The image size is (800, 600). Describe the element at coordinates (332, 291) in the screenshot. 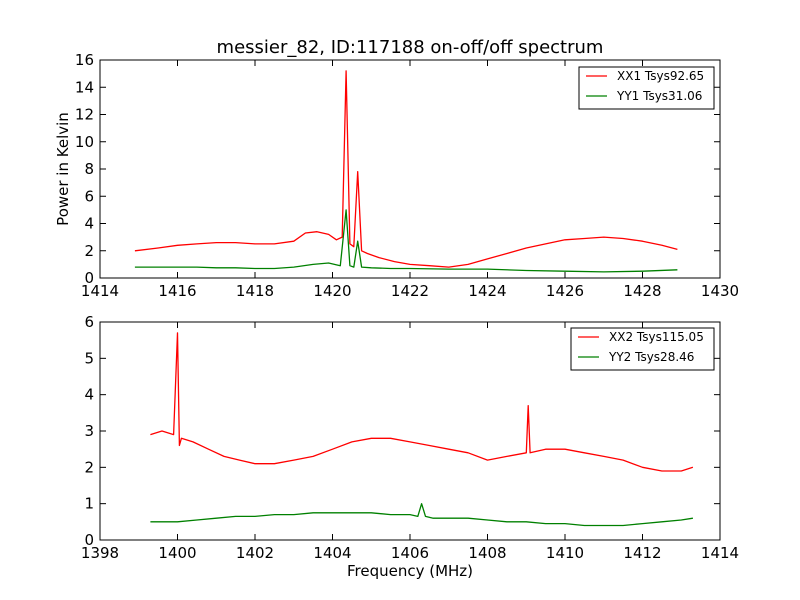

I see `top-x-tick-label: 1420` at that location.